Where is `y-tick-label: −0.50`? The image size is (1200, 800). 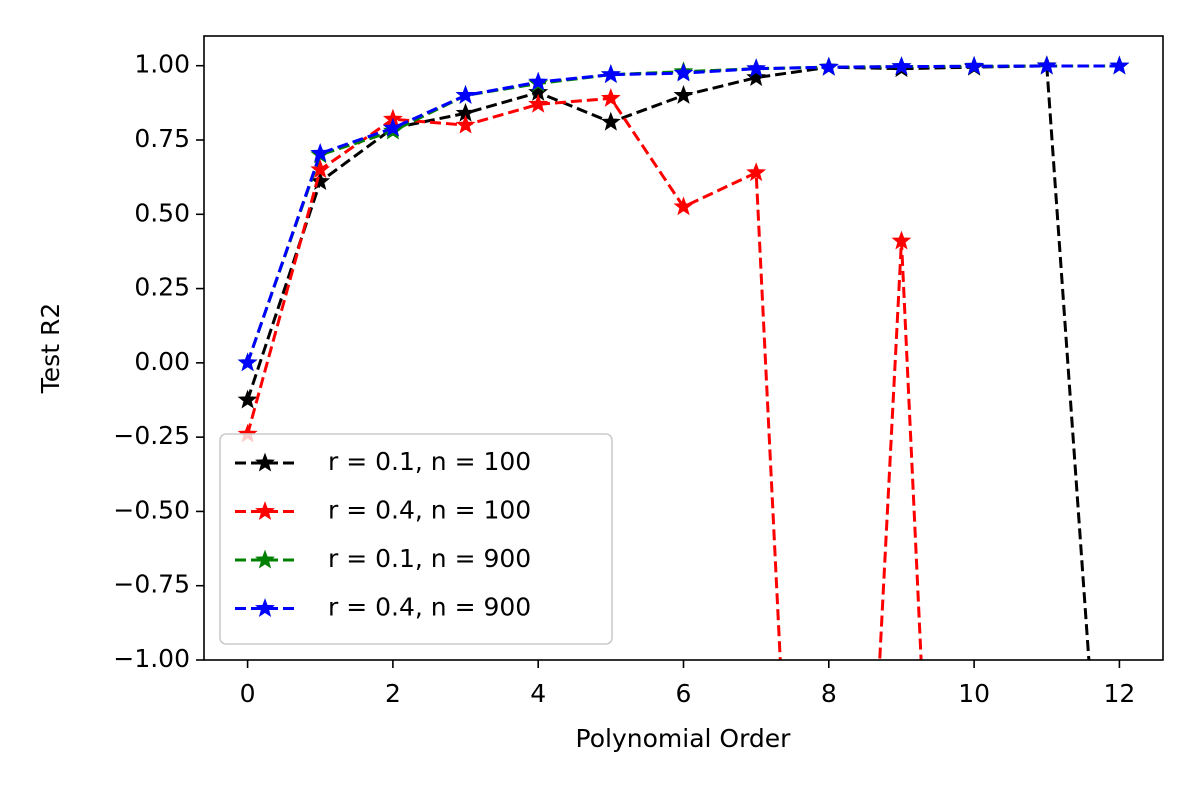
y-tick-label: −0.50 is located at coordinates (151, 509).